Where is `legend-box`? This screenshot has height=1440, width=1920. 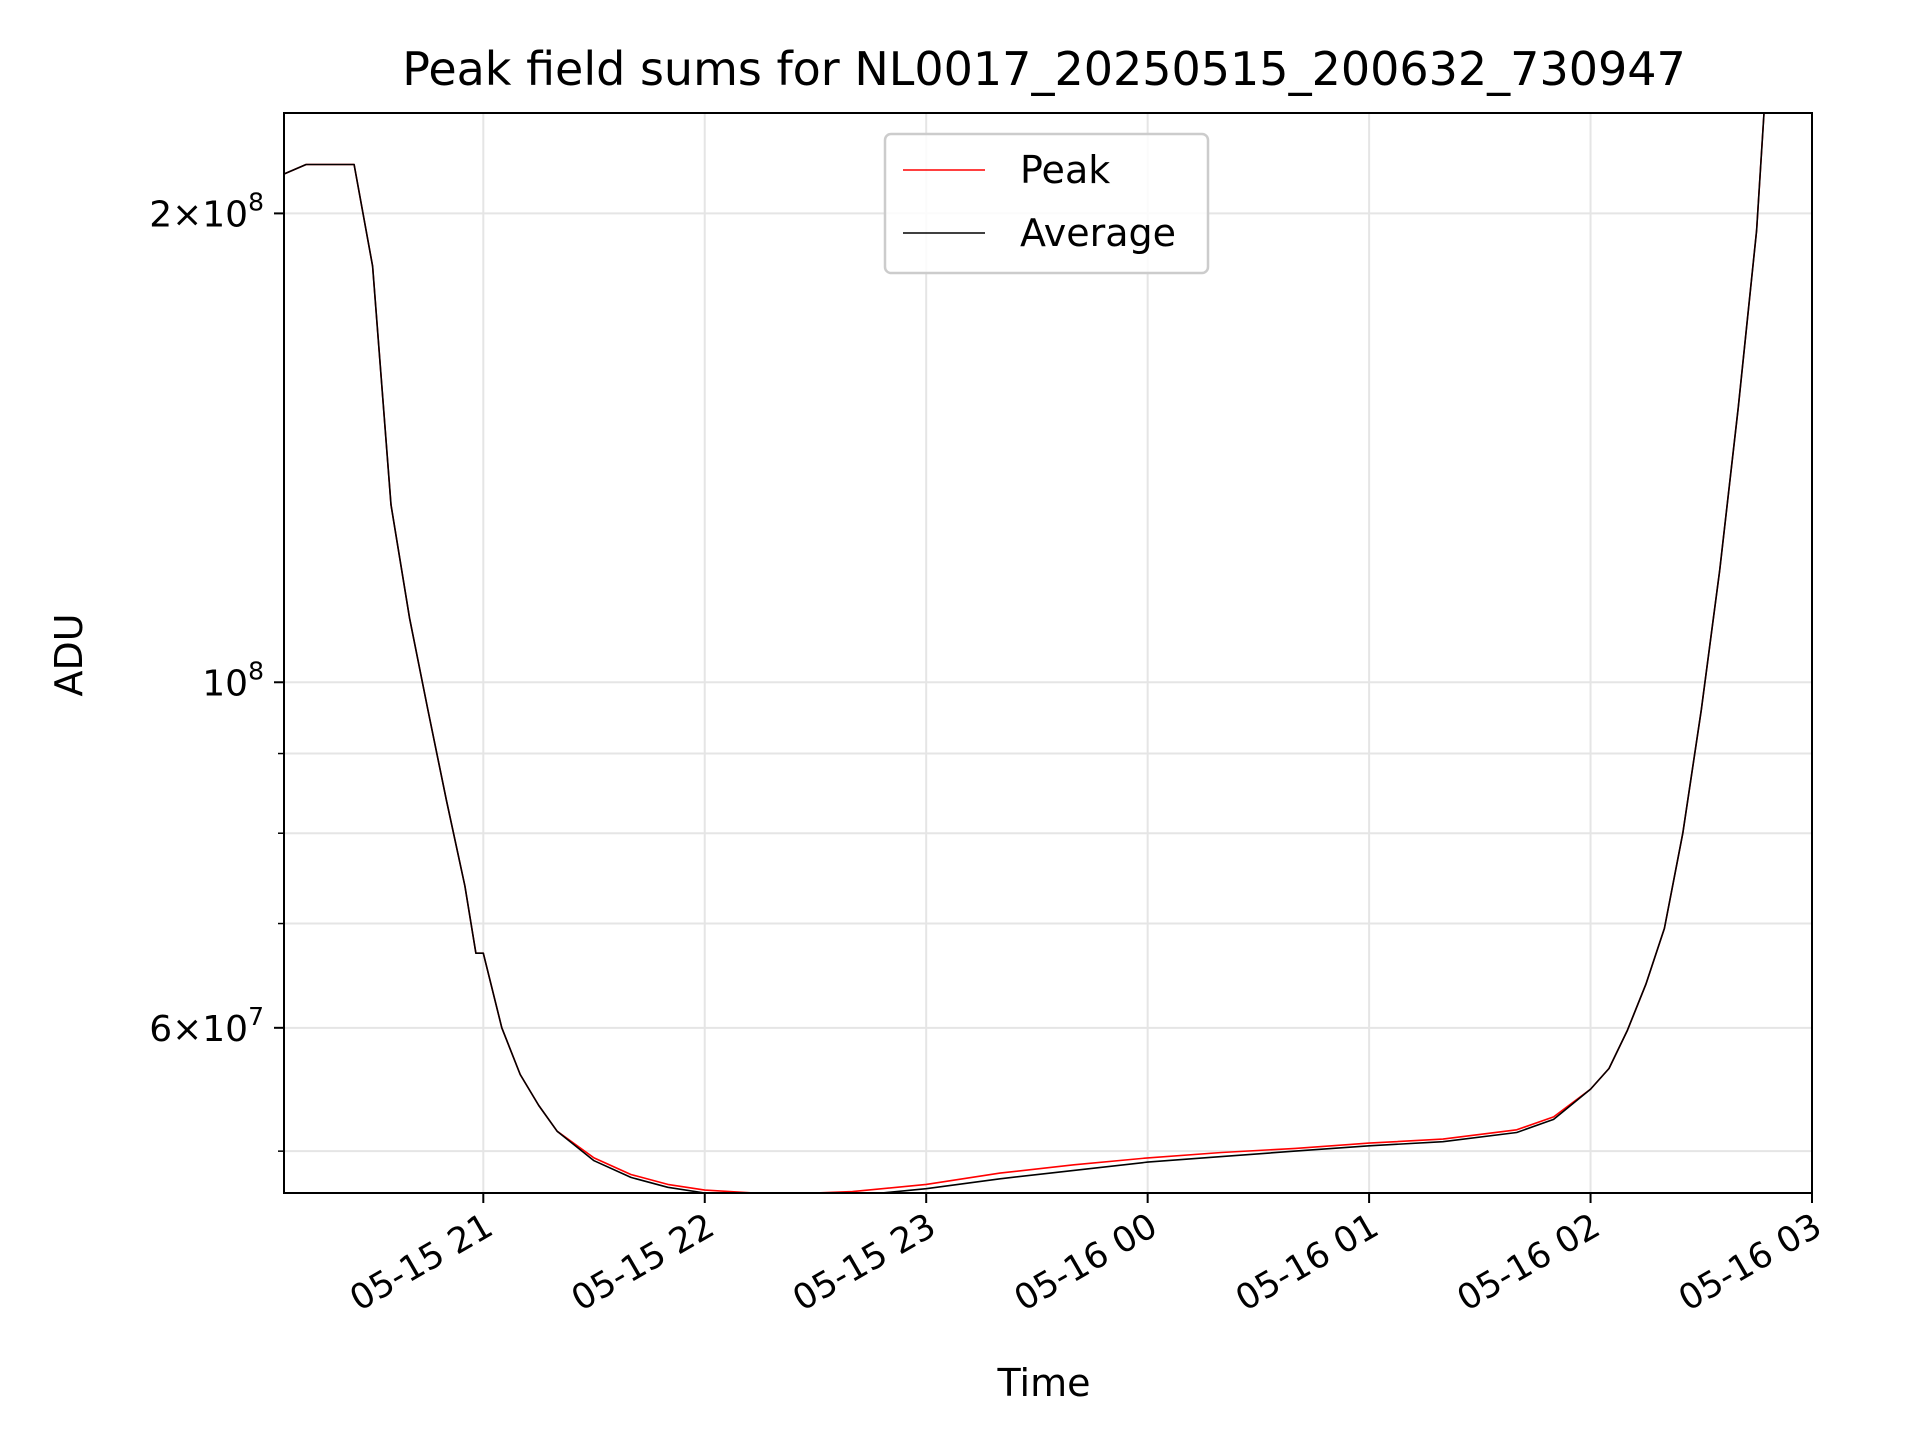
legend-box is located at coordinates (1046, 203).